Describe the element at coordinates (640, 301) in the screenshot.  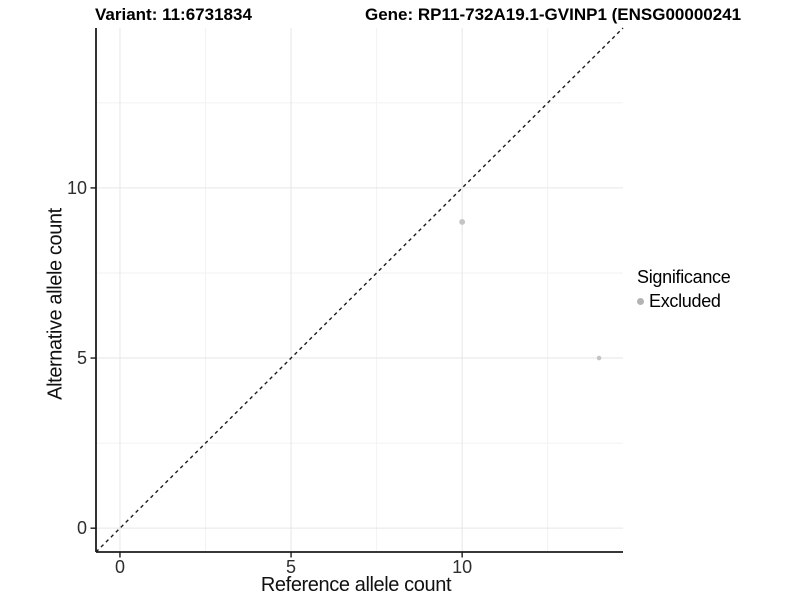
I see `legend-key-dot-icon` at that location.